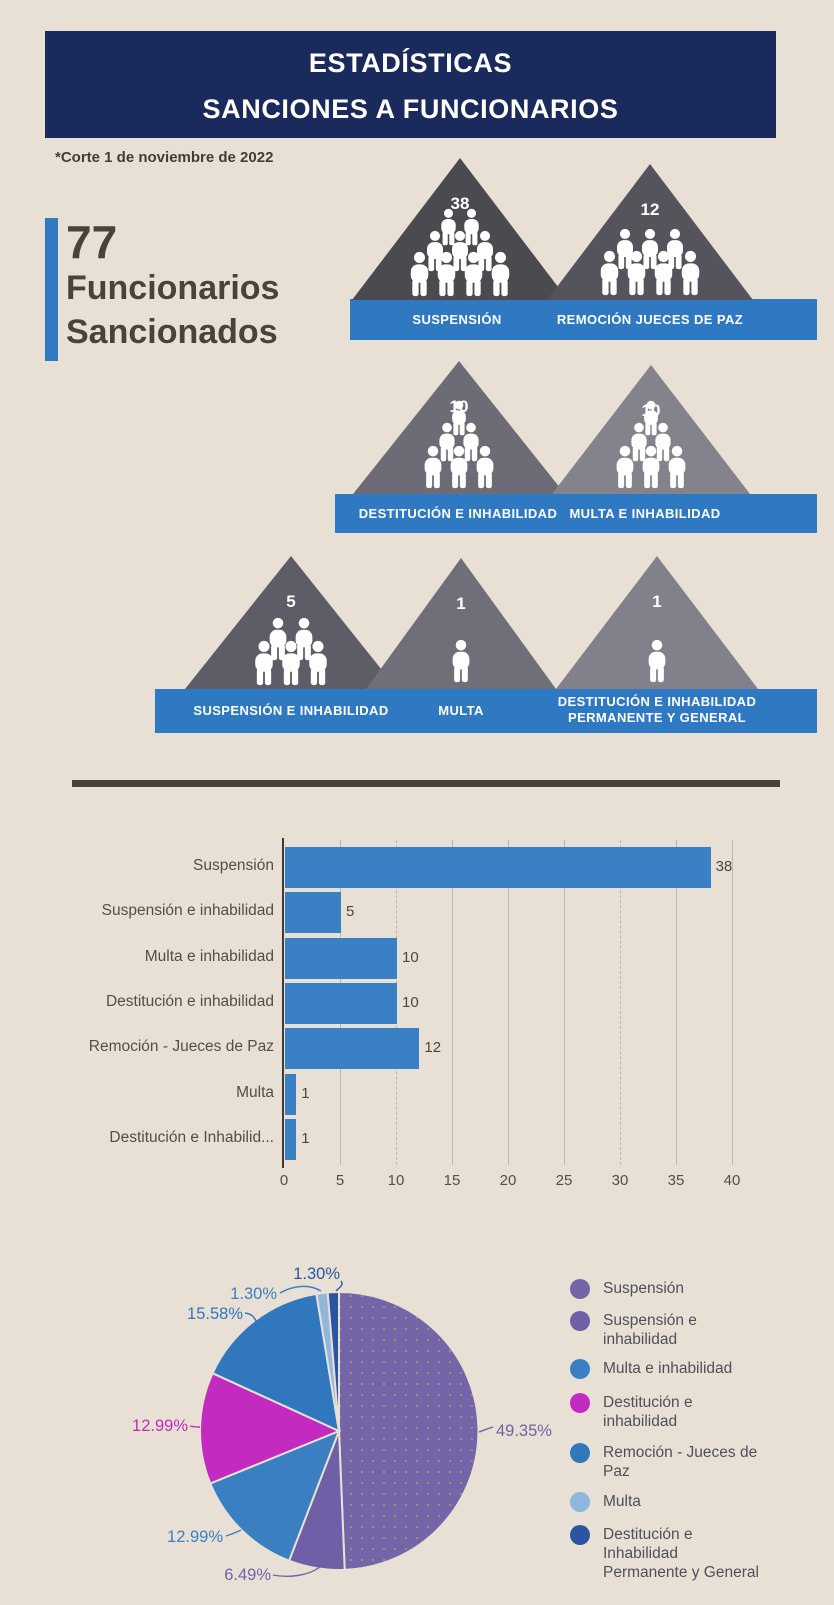  What do you see at coordinates (650, 319) in the screenshot?
I see `pyramid-label: REMOCIÓN JUECES DE PAZ` at bounding box center [650, 319].